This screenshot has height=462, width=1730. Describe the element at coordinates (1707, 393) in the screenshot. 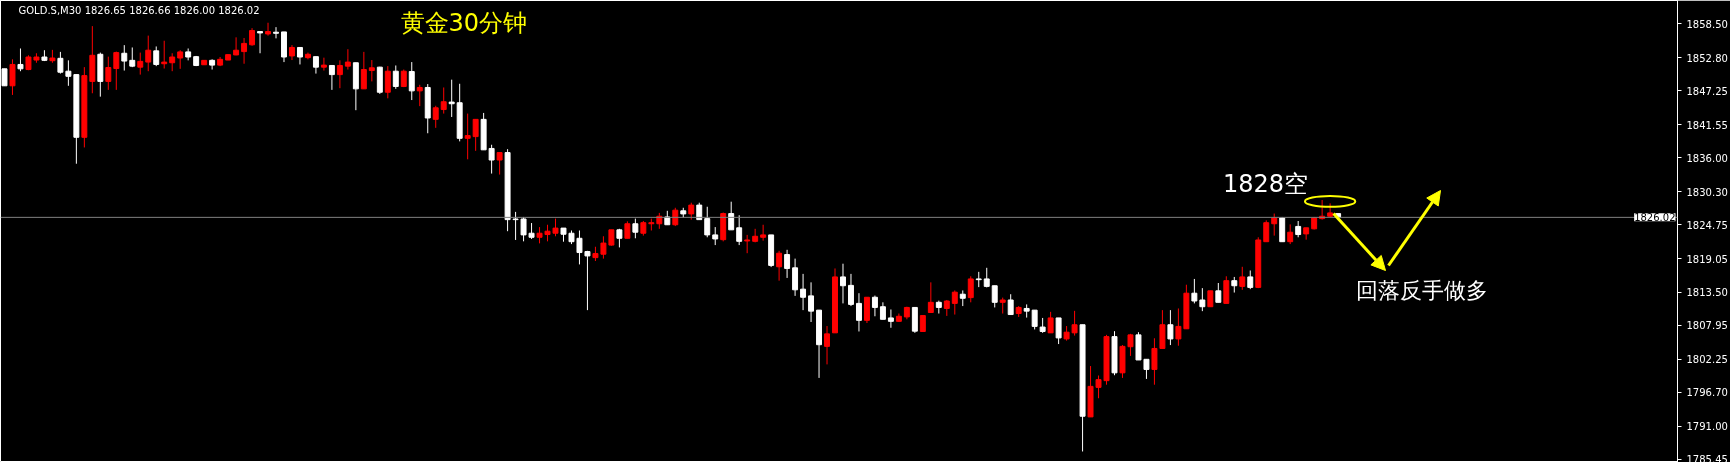

I see `y-tick-label: 1796.70` at that location.